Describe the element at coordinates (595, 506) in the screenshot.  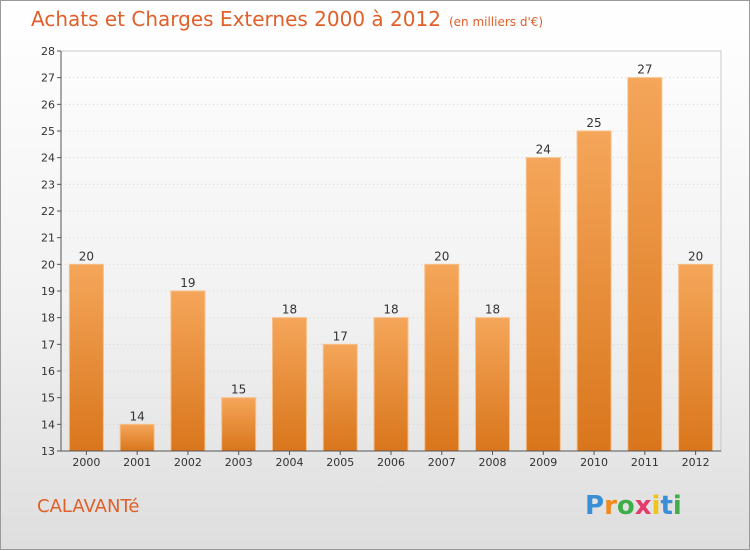
I see `logo-letter: P` at that location.